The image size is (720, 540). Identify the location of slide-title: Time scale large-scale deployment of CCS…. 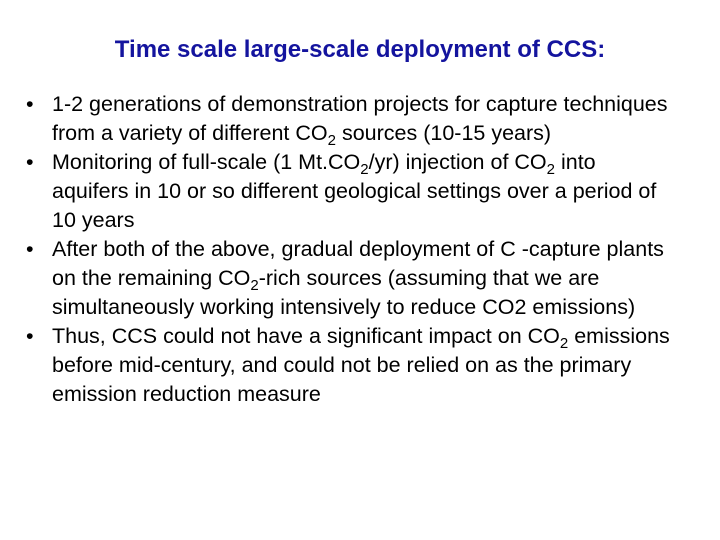
(360, 49).